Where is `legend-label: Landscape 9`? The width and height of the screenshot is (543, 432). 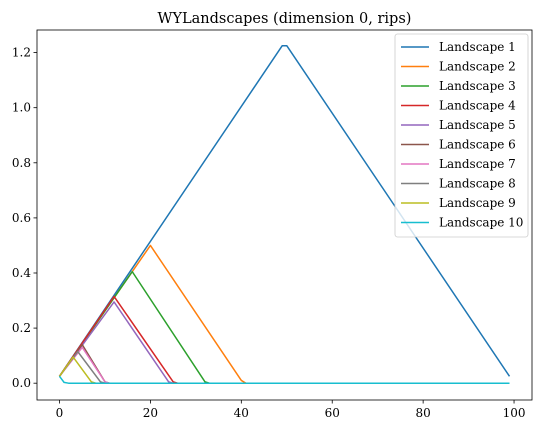
legend-label: Landscape 9 is located at coordinates (477, 203).